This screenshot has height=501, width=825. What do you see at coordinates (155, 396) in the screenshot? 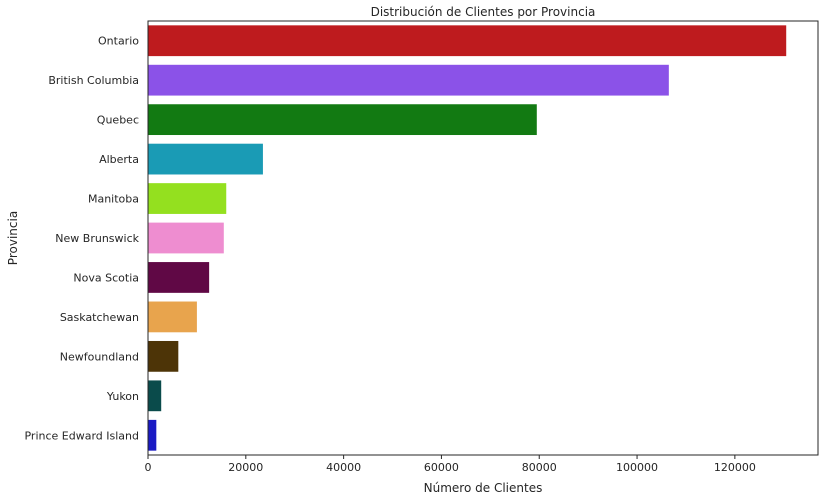
I see `bar-yukon` at bounding box center [155, 396].